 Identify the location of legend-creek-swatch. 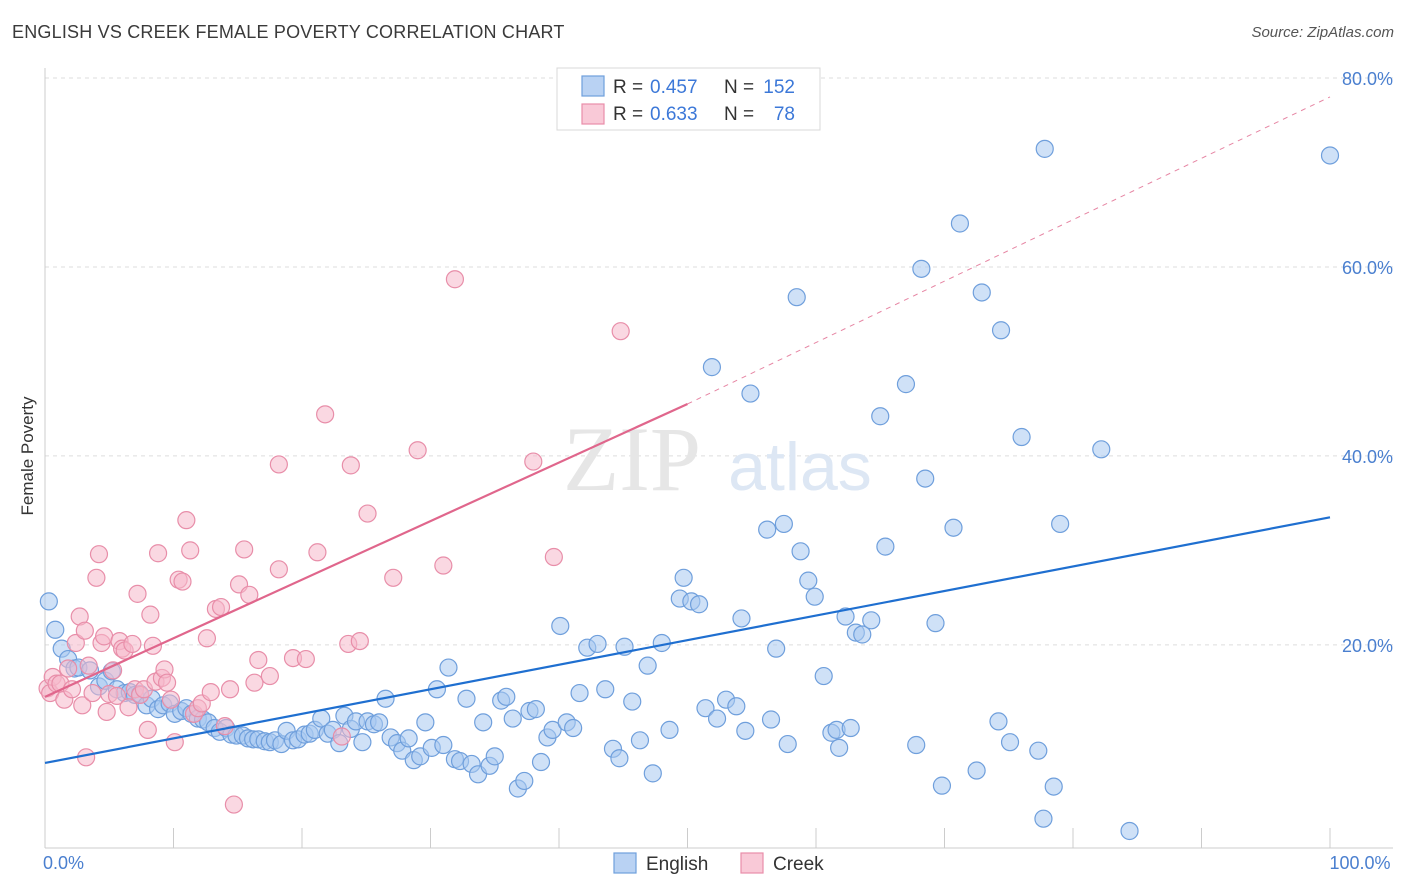
(752, 863).